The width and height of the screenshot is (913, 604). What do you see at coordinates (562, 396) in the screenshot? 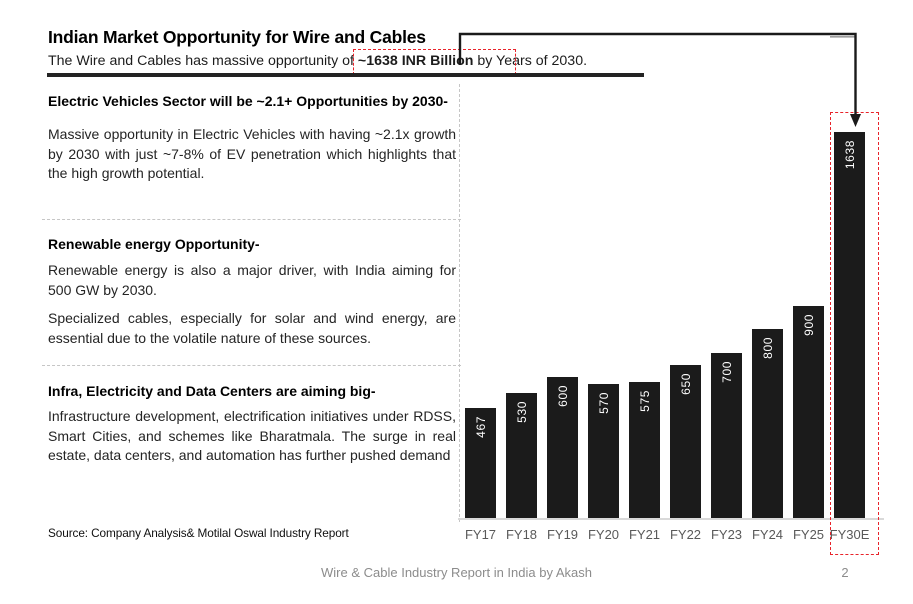
I see `bar-value-label: 600` at bounding box center [562, 396].